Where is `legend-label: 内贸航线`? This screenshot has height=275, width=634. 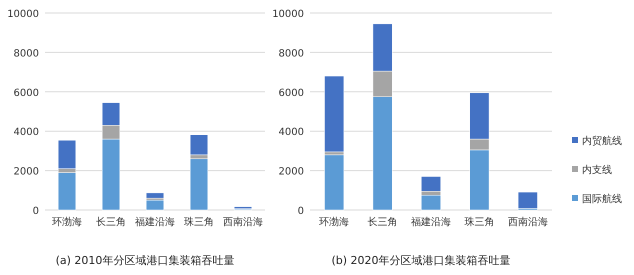 legend-label: 内贸航线 is located at coordinates (602, 141).